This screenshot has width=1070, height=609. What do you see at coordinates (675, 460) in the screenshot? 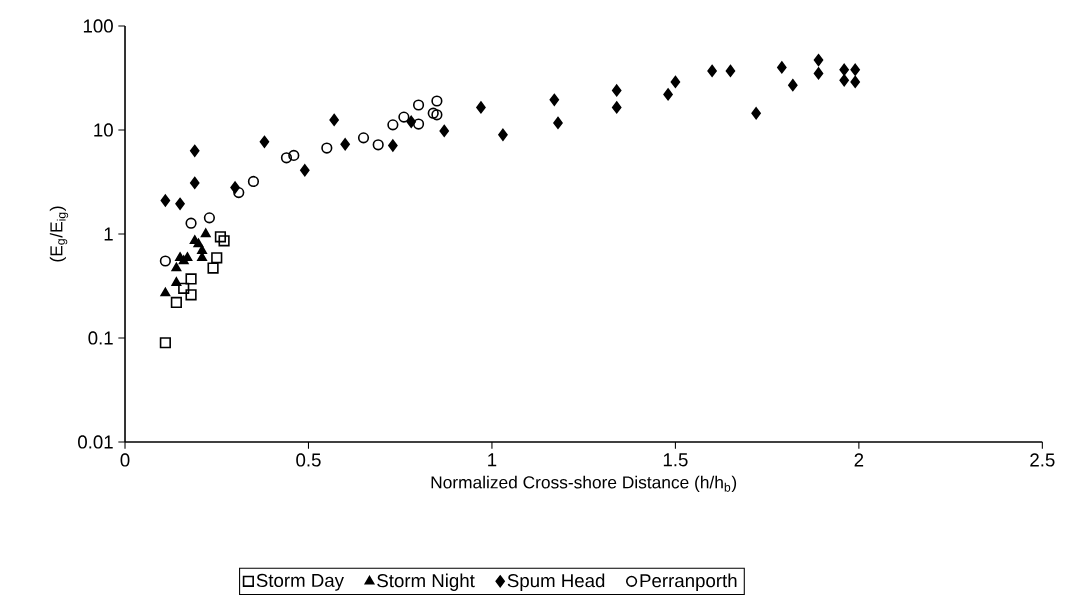
I see `x-tick-label: 1.5` at bounding box center [675, 460].